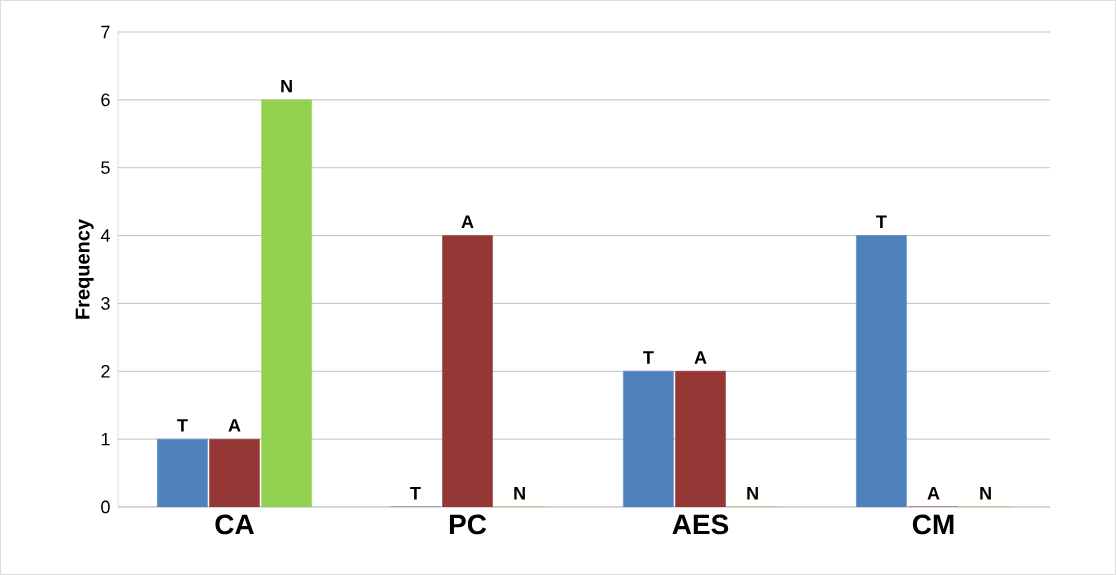 The height and width of the screenshot is (575, 1116). I want to click on series-label: T, so click(182, 425).